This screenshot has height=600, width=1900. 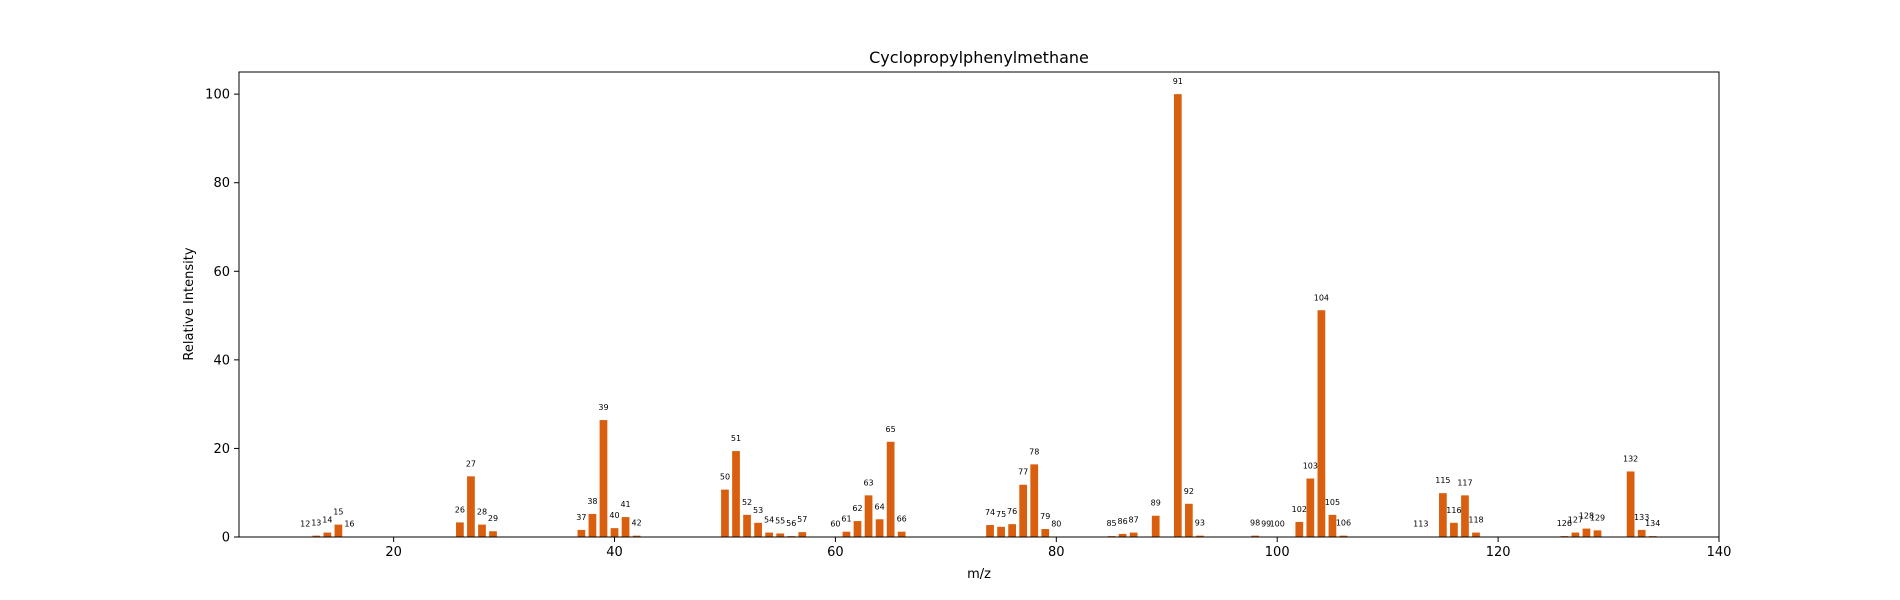 What do you see at coordinates (1189, 491) in the screenshot?
I see `bar-label-mz-92: 92` at bounding box center [1189, 491].